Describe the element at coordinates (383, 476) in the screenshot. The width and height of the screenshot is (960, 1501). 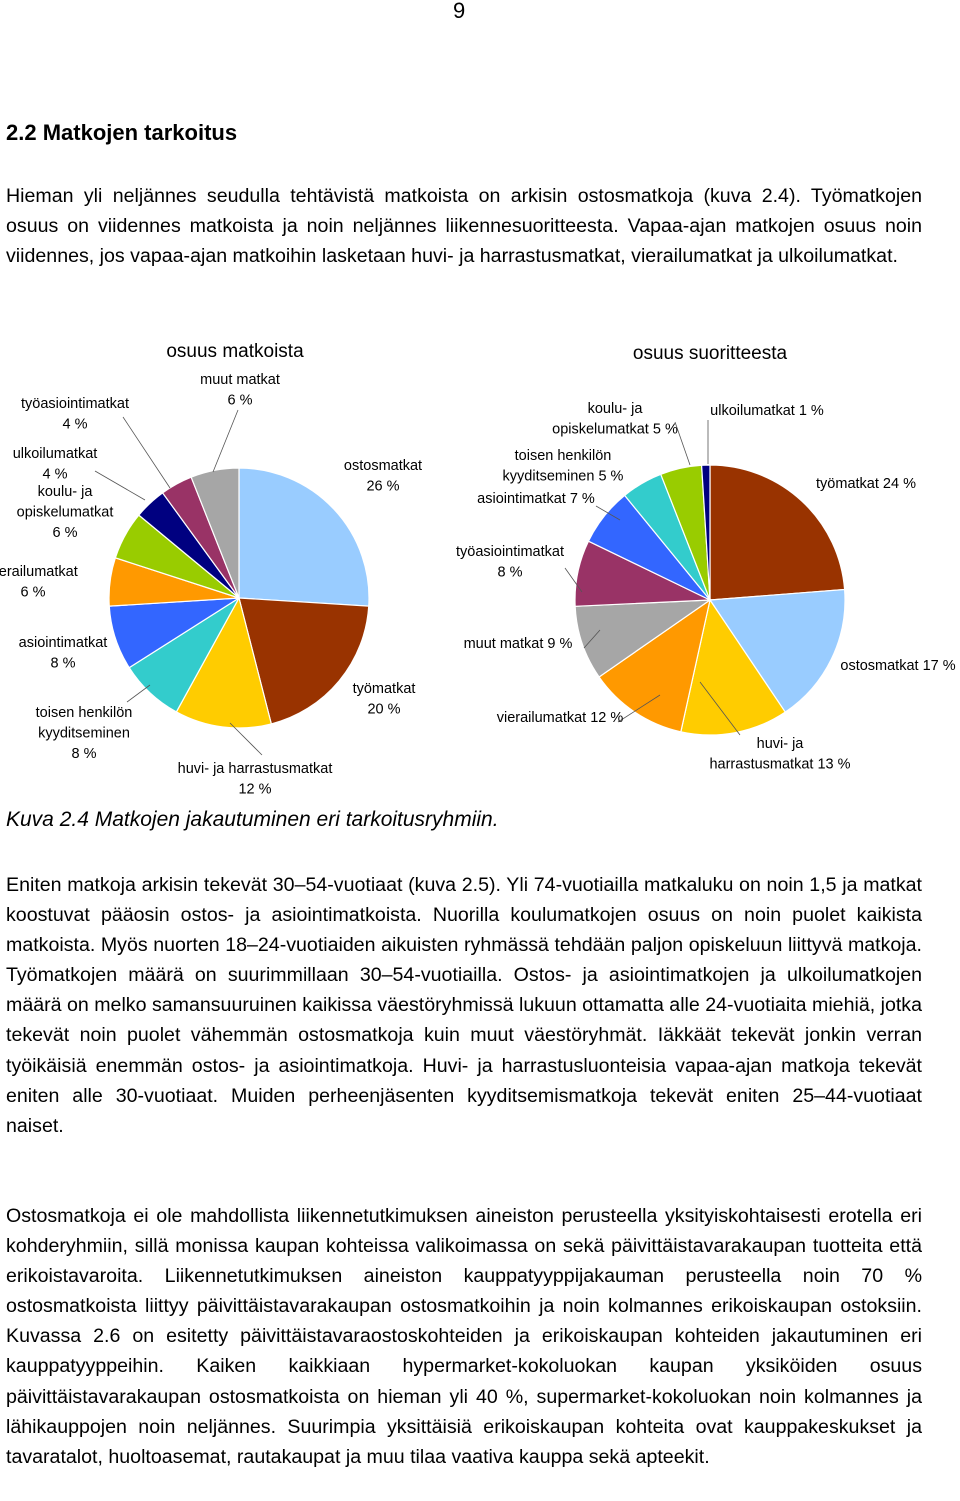
I see `chart1-label-ostosmatkat: ostosmatkat 26 %` at that location.